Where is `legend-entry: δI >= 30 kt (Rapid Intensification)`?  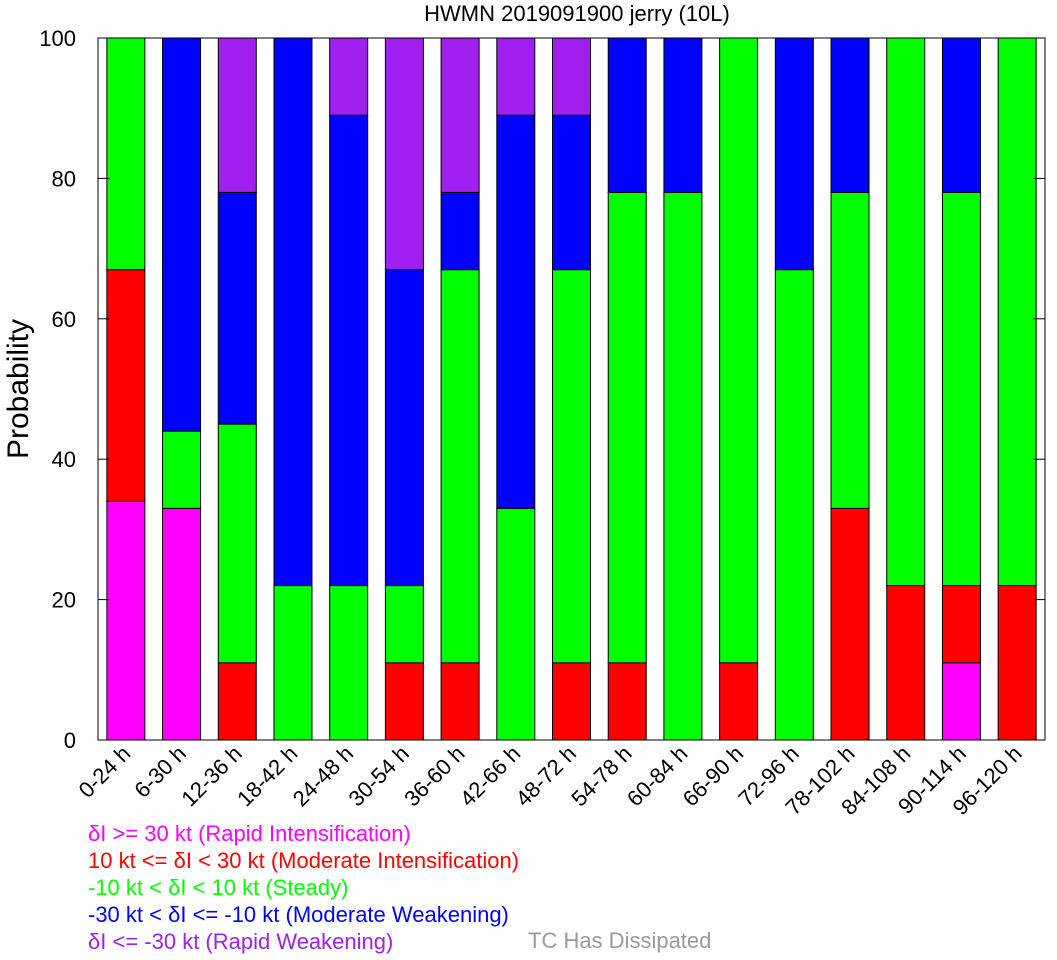
legend-entry: δI >= 30 kt (Rapid Intensification) is located at coordinates (249, 833).